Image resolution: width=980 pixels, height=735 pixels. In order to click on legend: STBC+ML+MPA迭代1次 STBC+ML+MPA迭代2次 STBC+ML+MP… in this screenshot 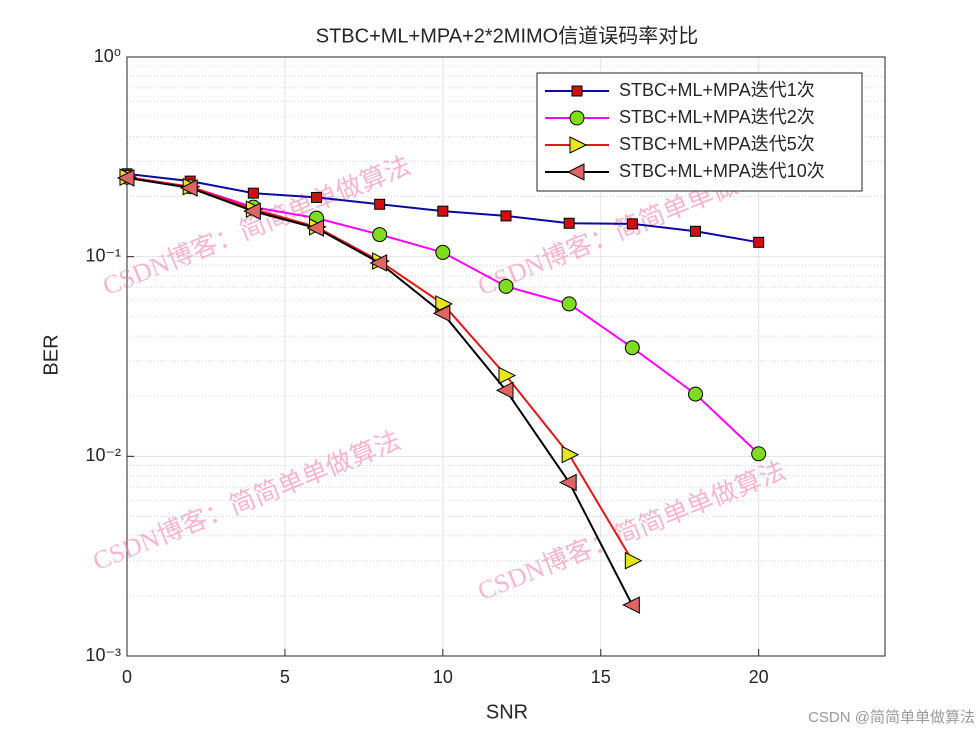, I will do `click(699, 132)`.